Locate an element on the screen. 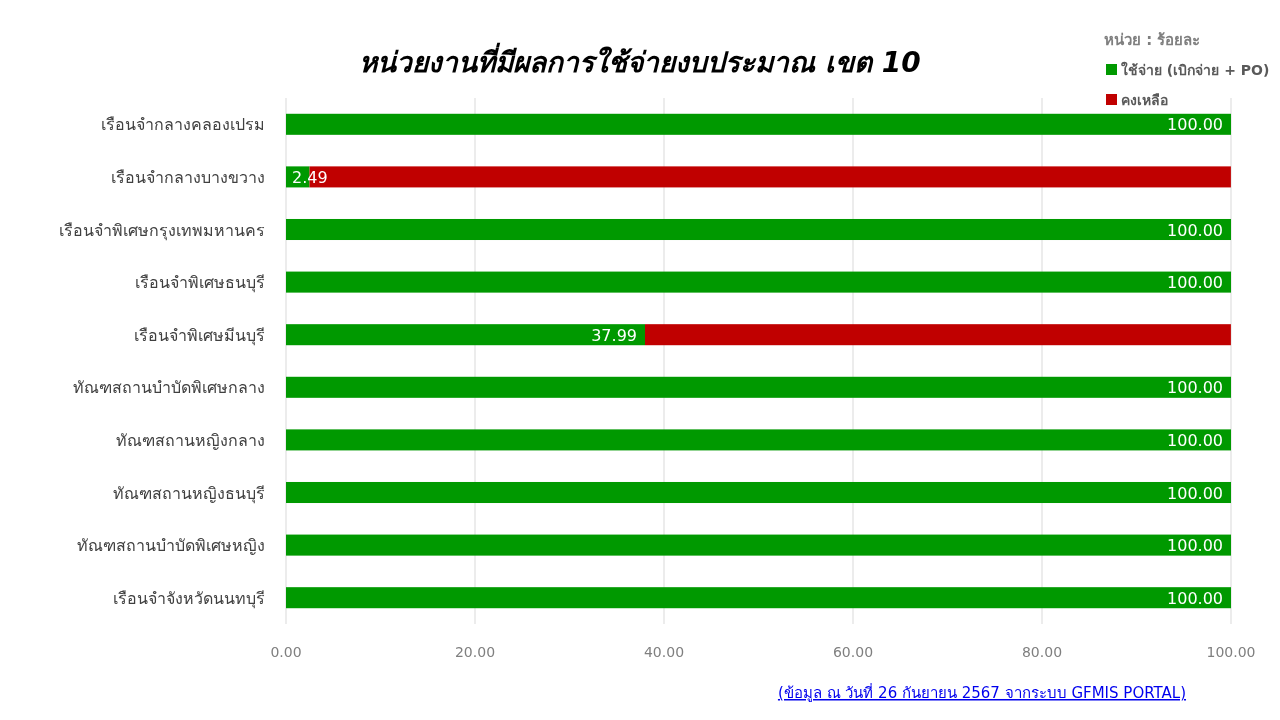  legend-title: หน่วย : ร้อยละ is located at coordinates (1152, 40).